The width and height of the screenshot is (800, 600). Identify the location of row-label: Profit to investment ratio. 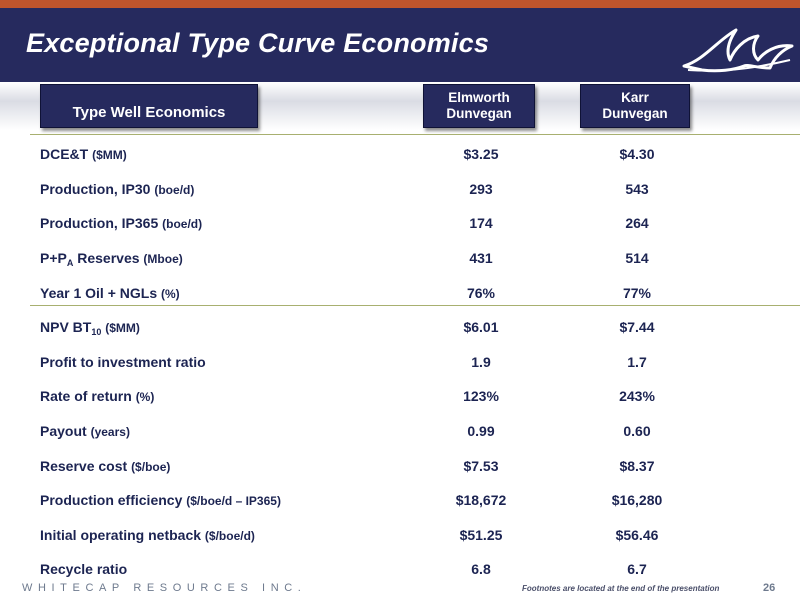
(227, 362).